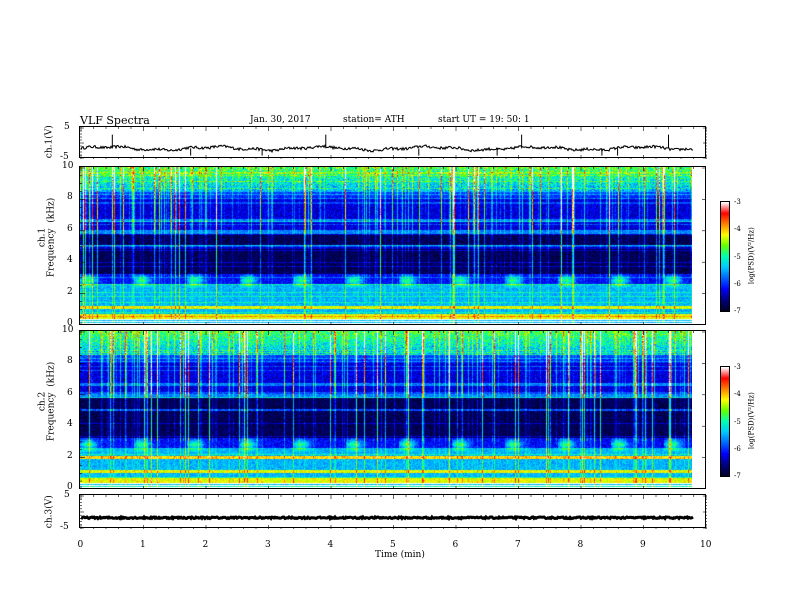  What do you see at coordinates (70, 291) in the screenshot?
I see `ch1-spectrogram-ytick-label: 2` at bounding box center [70, 291].